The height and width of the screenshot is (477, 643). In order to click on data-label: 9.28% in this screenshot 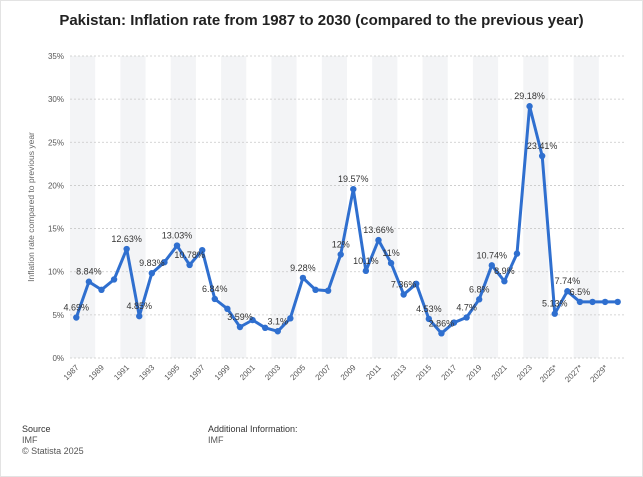, I will do `click(303, 268)`.